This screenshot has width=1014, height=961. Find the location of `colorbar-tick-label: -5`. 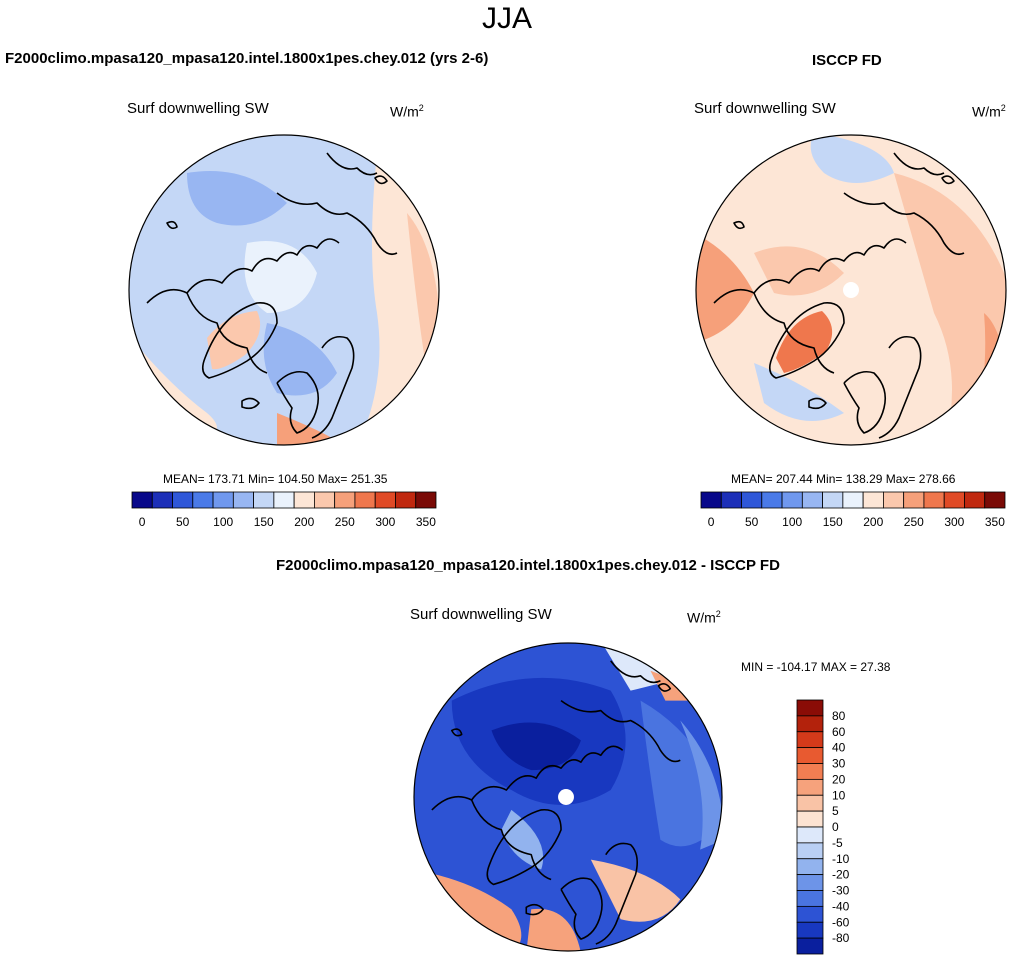

colorbar-tick-label: -5 is located at coordinates (837, 843).